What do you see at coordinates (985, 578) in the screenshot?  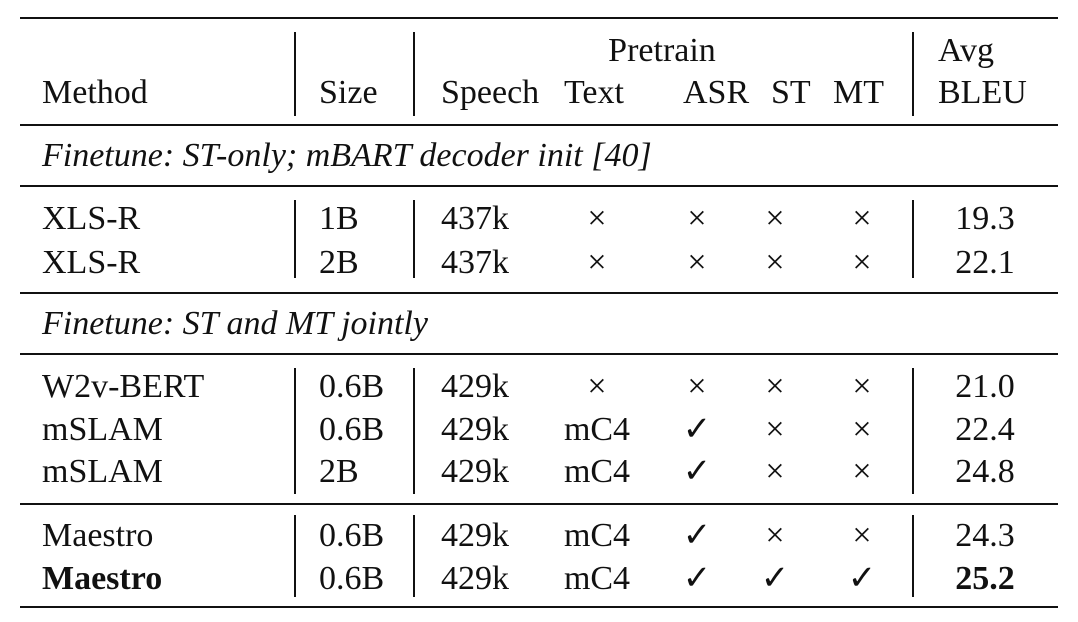 I see `cell-bleu: 25.2` at bounding box center [985, 578].